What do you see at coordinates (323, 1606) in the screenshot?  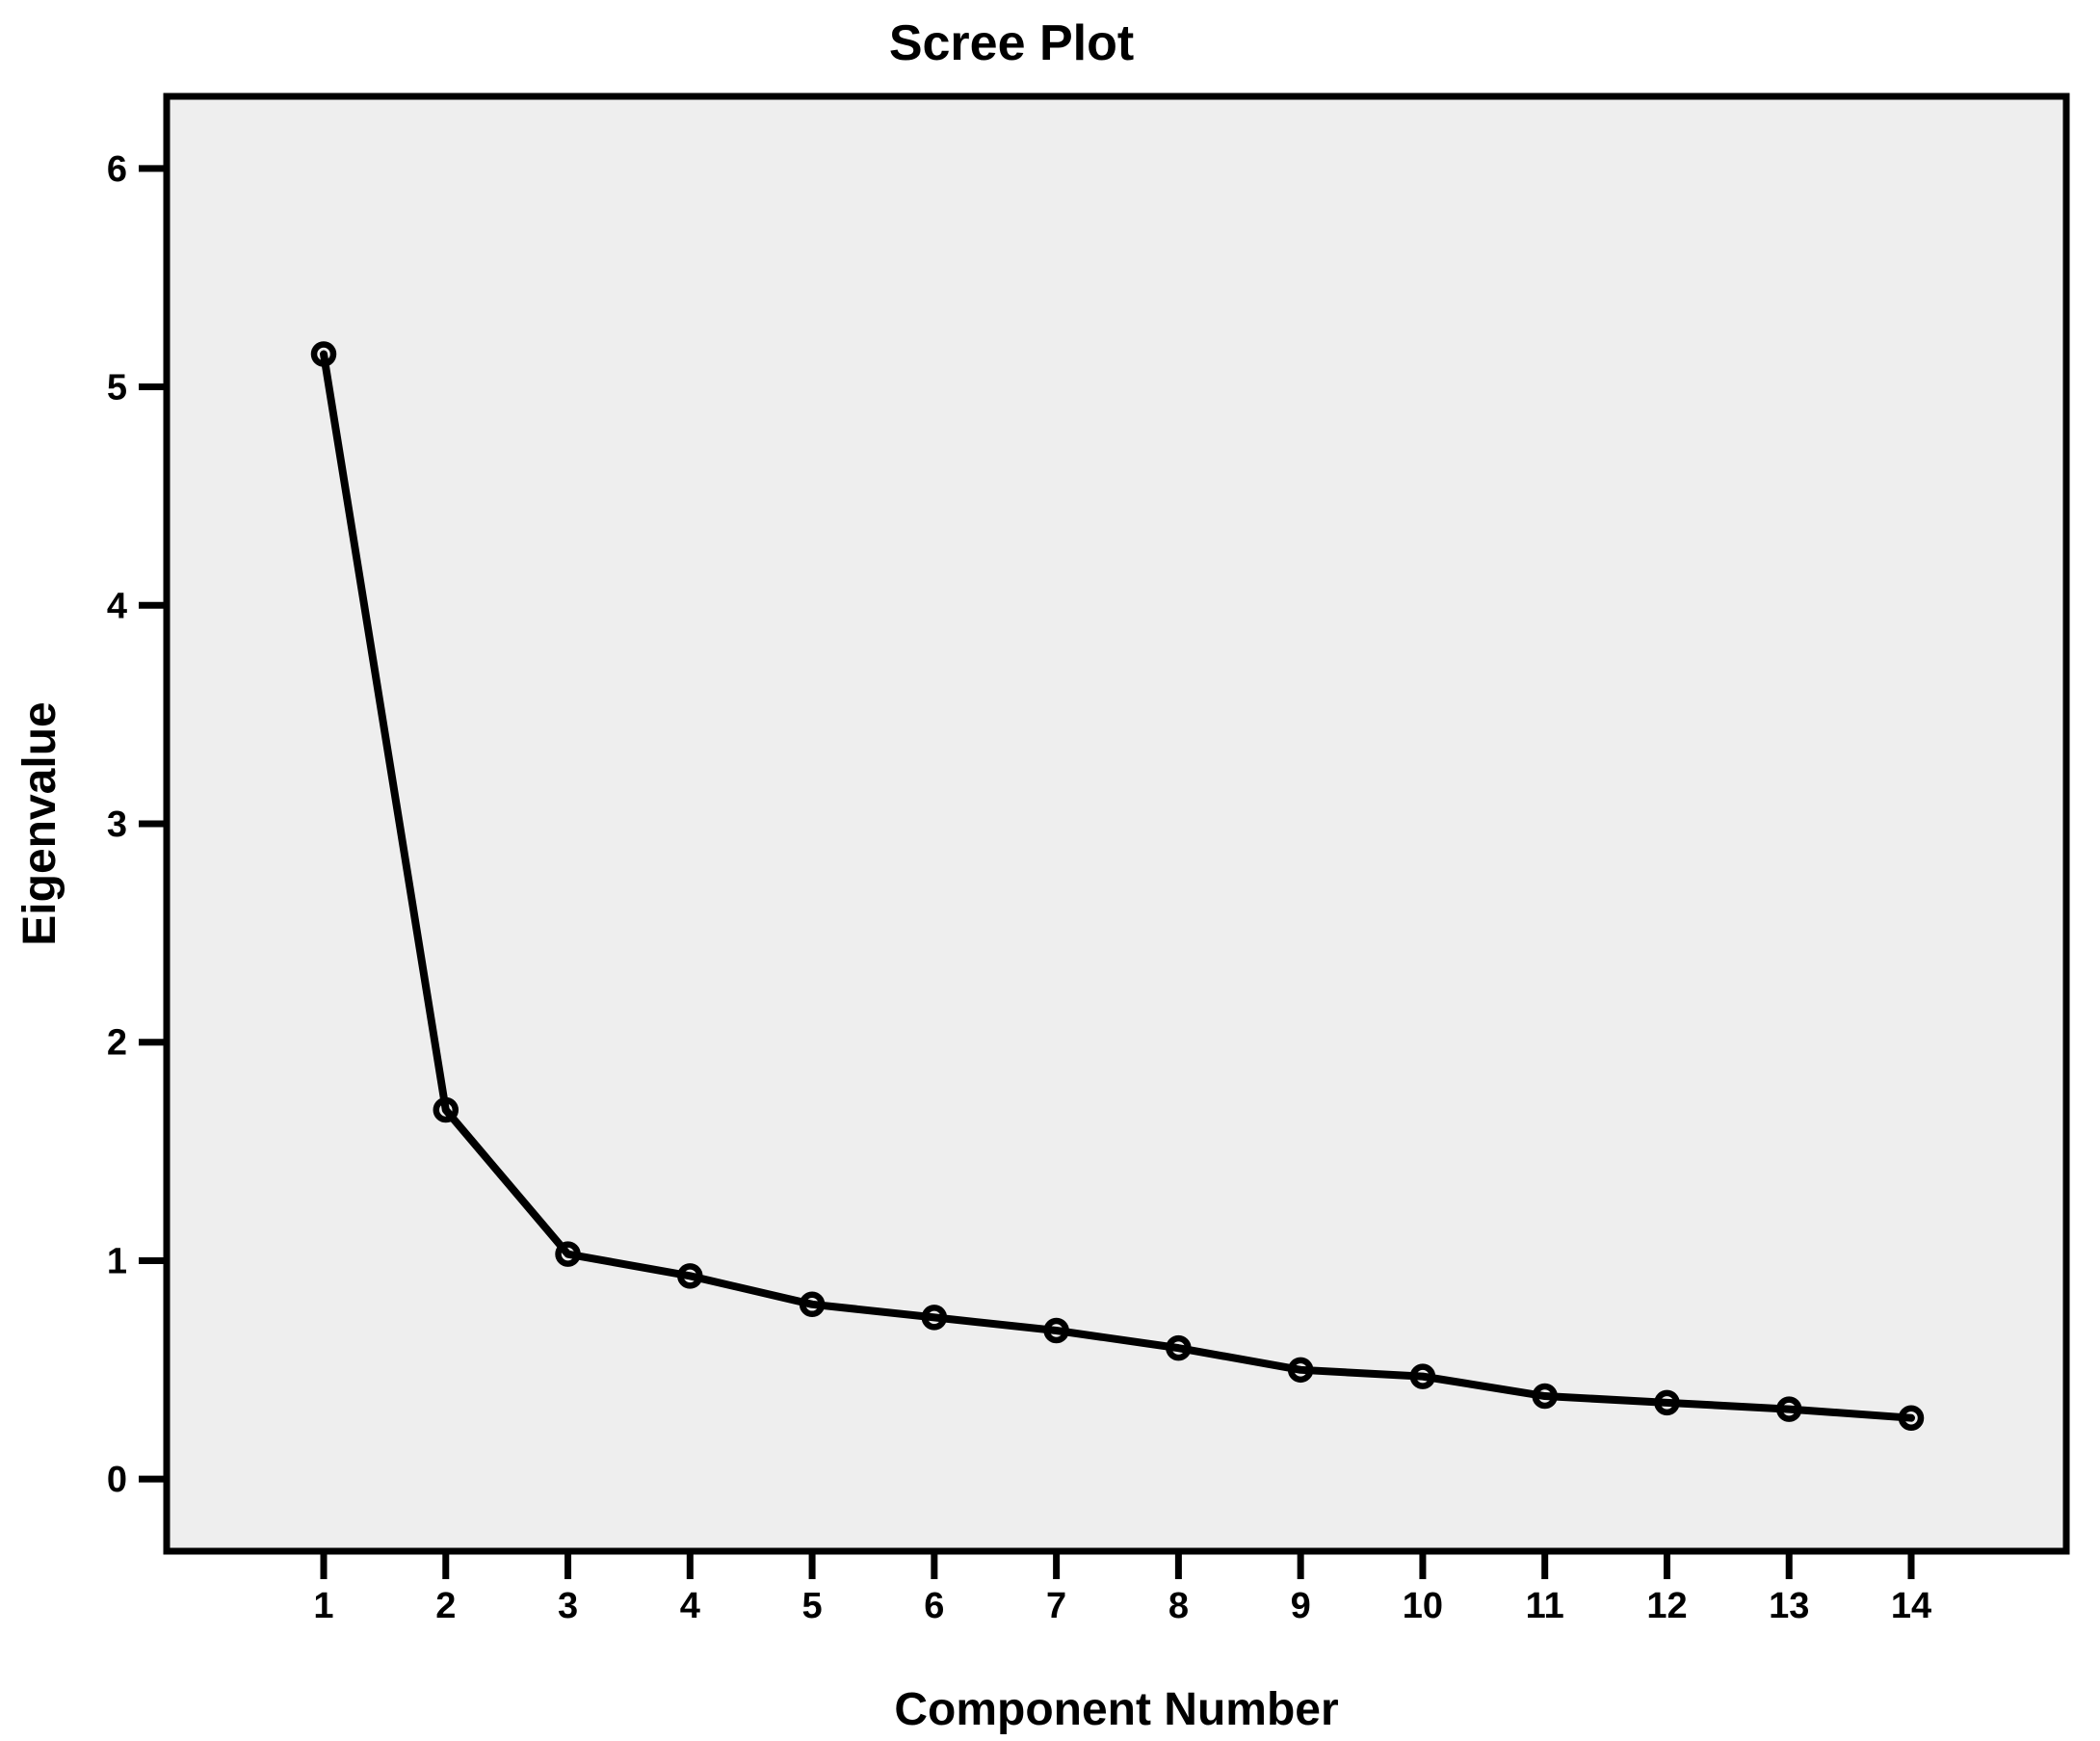 I see `x-tick-label: 1` at bounding box center [323, 1606].